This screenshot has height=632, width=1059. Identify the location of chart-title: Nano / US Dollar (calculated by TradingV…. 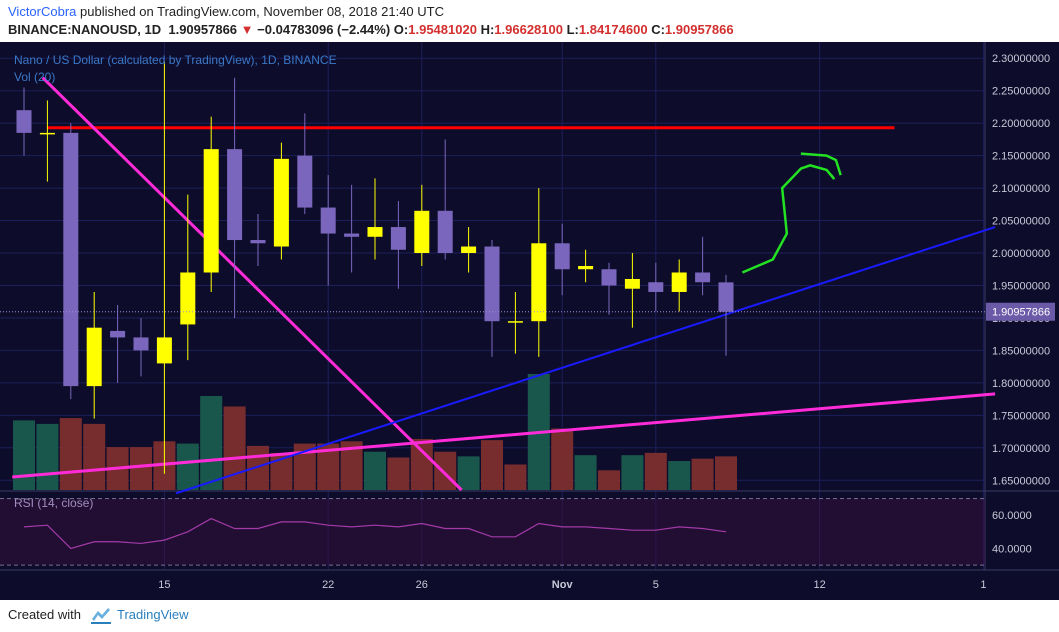
(175, 60).